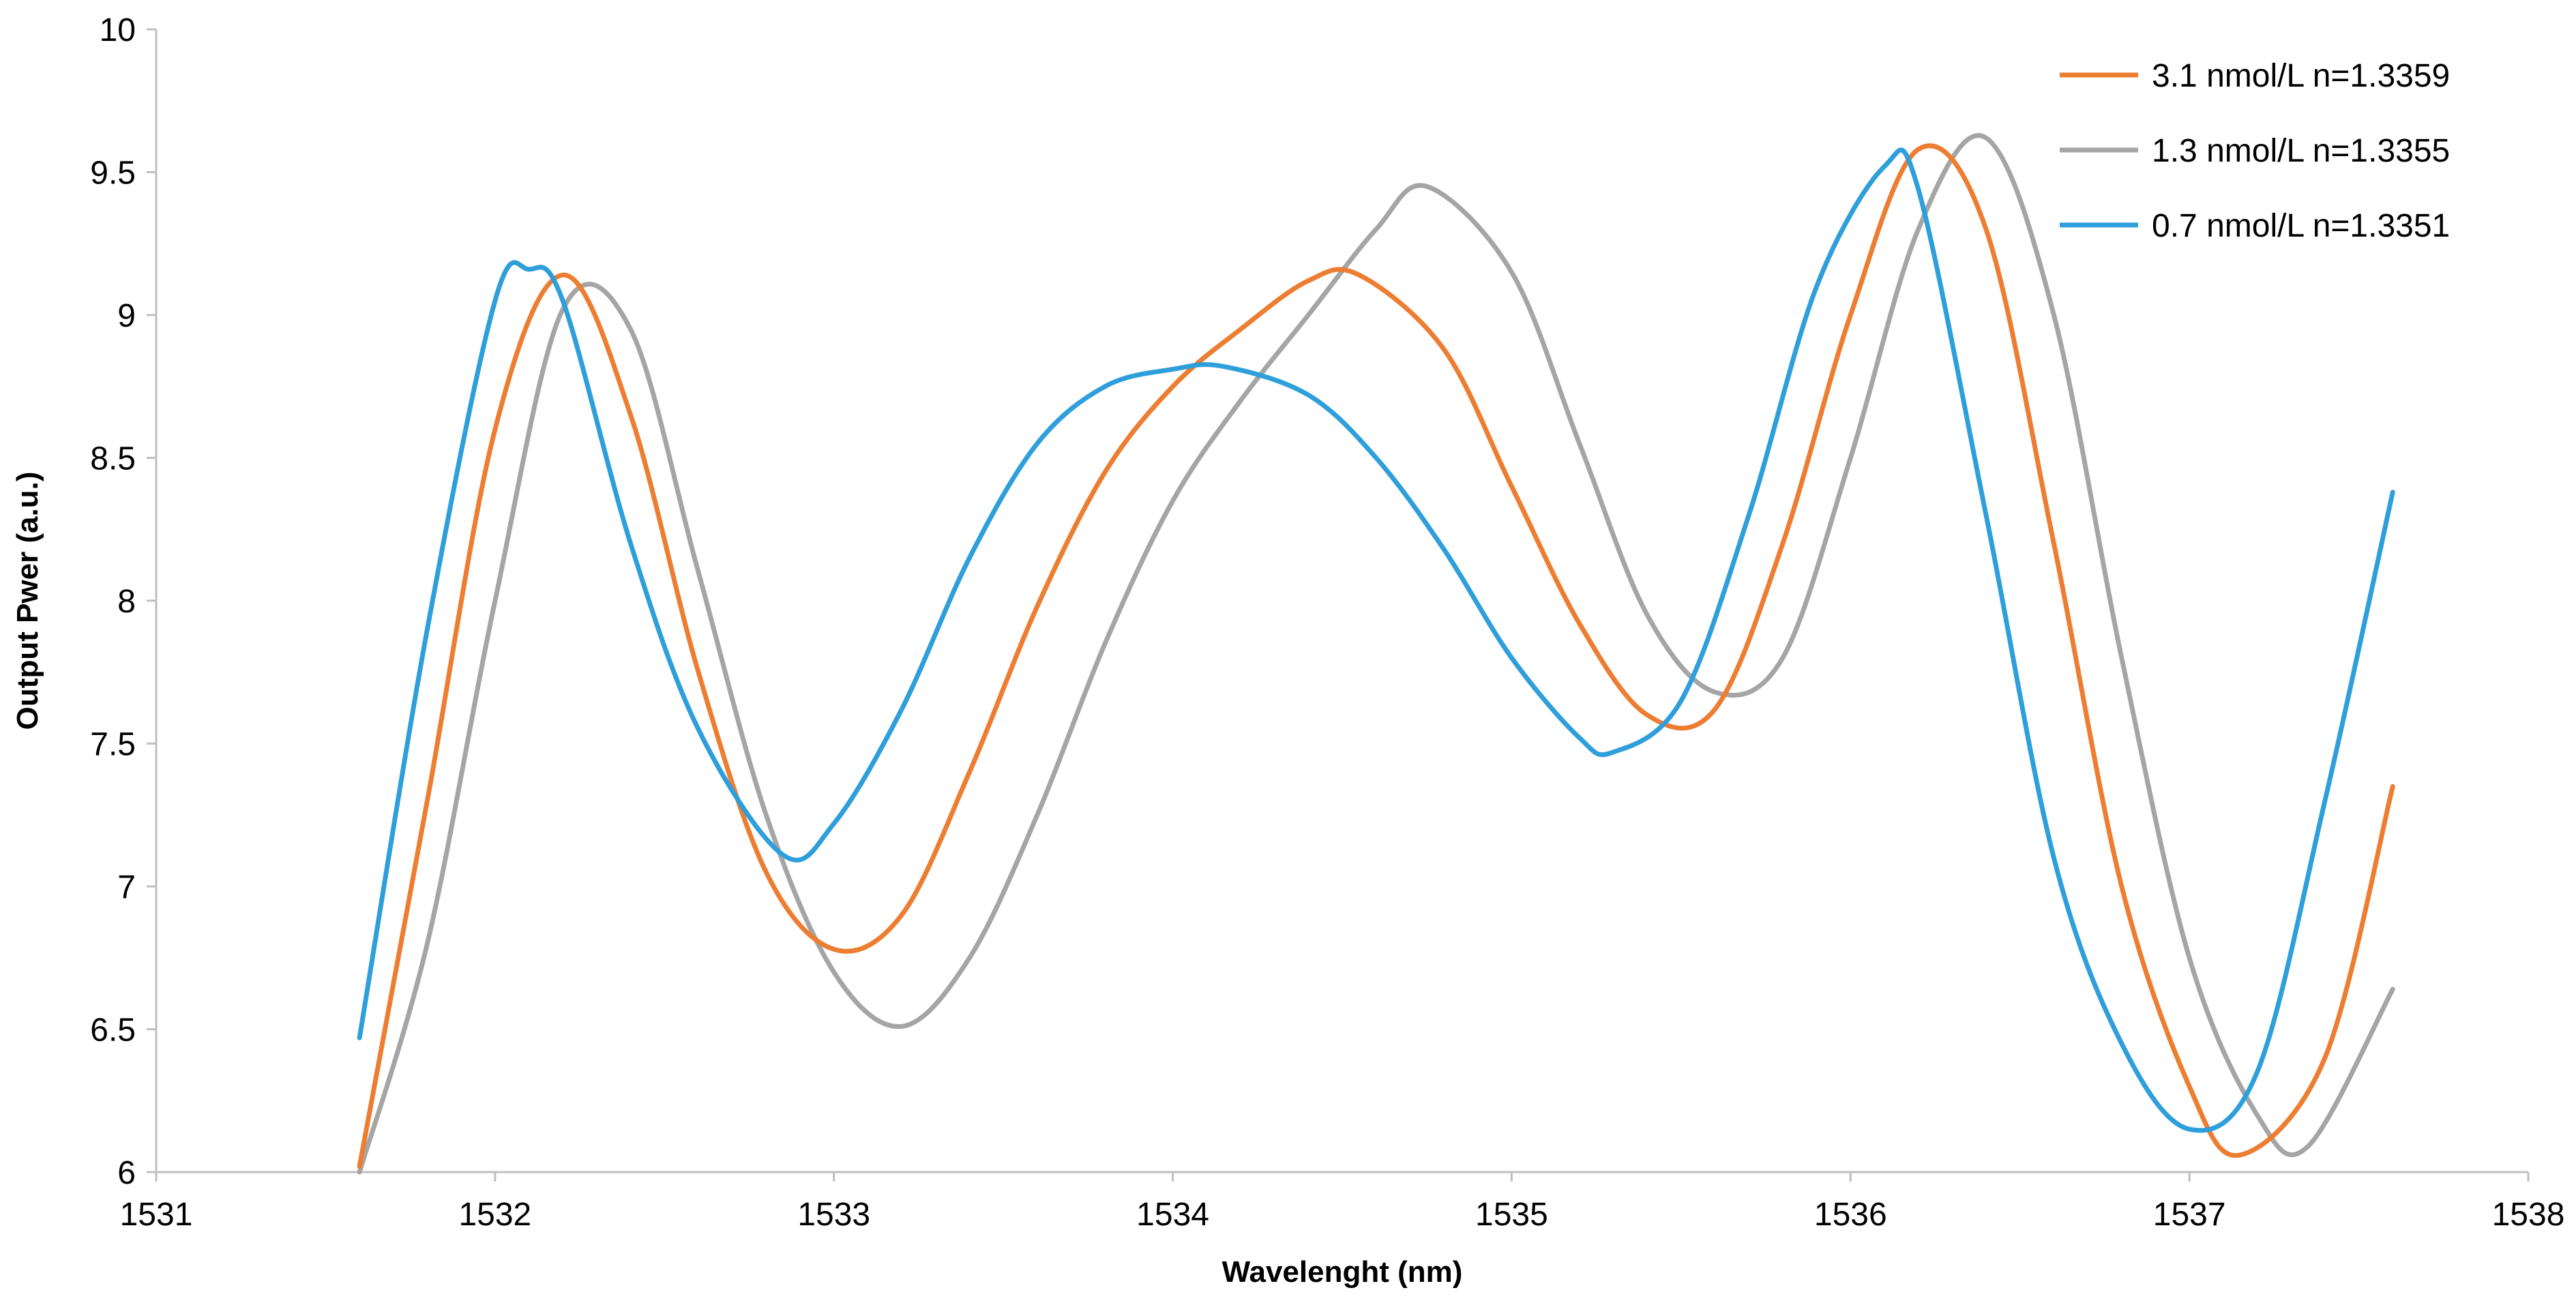 This screenshot has height=1303, width=2576. I want to click on y-axis-ticks: 6 6.5 7 7.5 8 8.5 9 9.5 10, so click(123, 601).